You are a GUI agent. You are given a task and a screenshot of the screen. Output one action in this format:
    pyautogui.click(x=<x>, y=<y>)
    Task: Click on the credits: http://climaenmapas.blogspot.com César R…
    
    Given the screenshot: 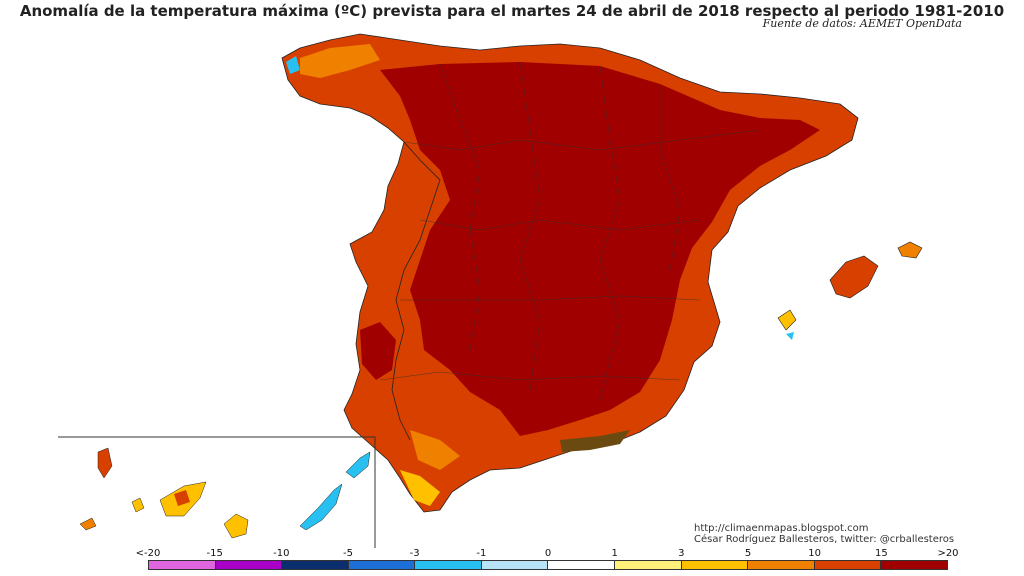 What is the action you would take?
    pyautogui.click(x=824, y=534)
    